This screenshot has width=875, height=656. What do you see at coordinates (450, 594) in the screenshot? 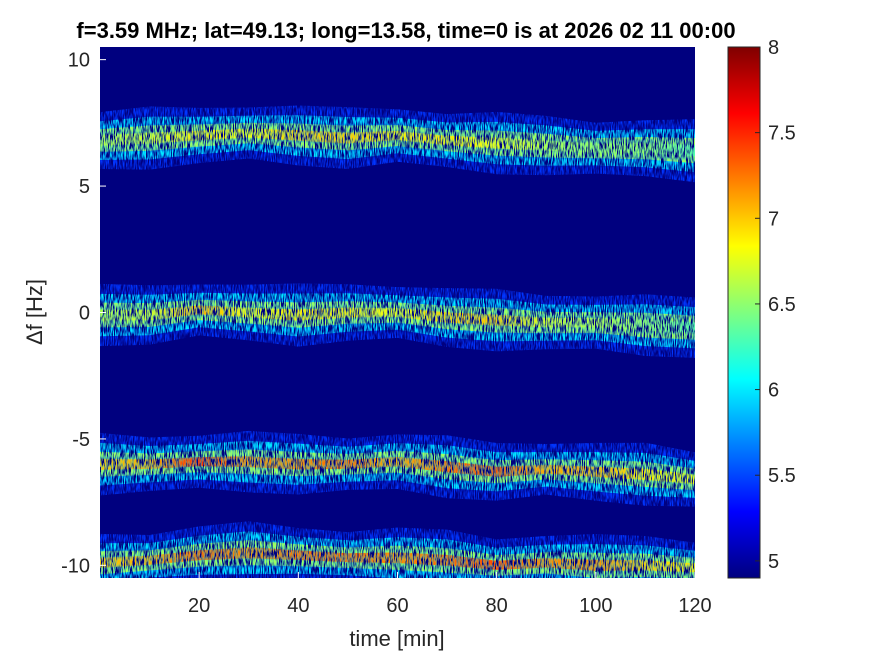
I see `x-axis-ticks: 20 40 60 80 100 120` at bounding box center [450, 594].